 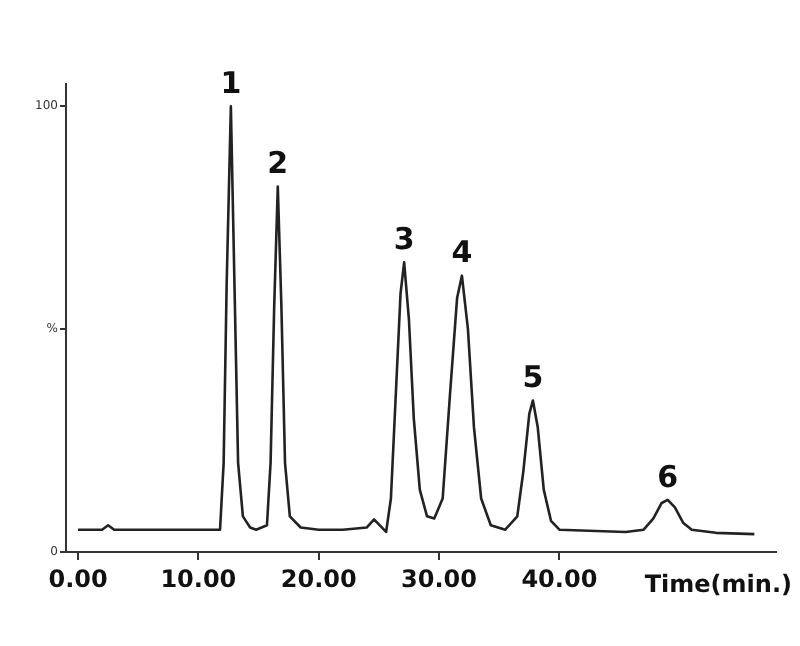 I want to click on annotation: 3, so click(x=404, y=239).